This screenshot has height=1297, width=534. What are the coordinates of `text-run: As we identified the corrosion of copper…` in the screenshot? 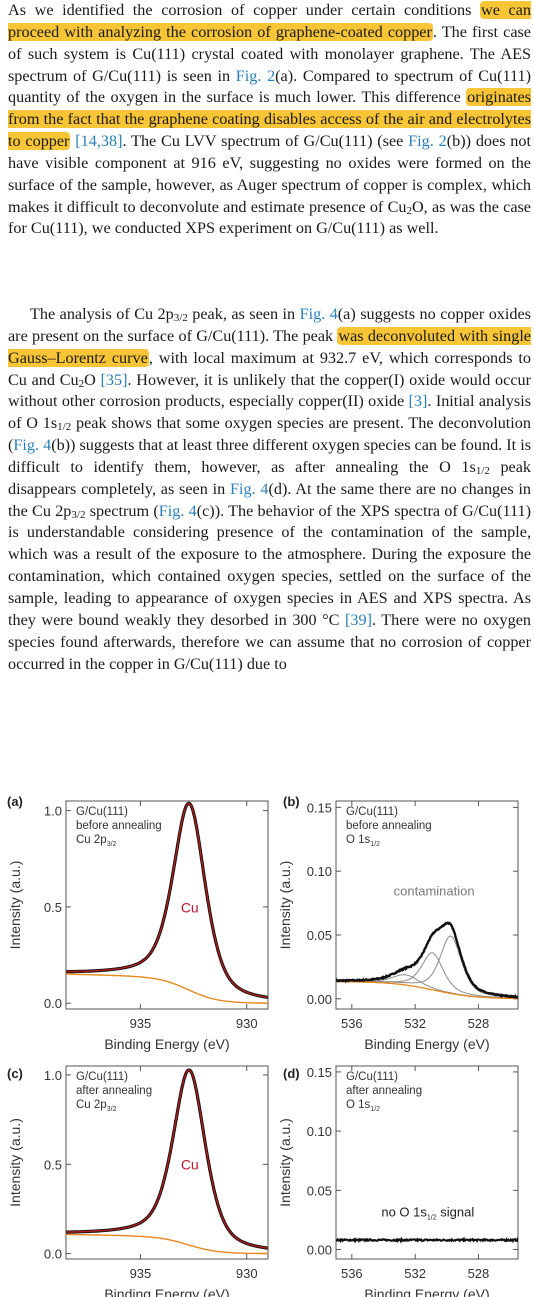 It's located at (244, 10).